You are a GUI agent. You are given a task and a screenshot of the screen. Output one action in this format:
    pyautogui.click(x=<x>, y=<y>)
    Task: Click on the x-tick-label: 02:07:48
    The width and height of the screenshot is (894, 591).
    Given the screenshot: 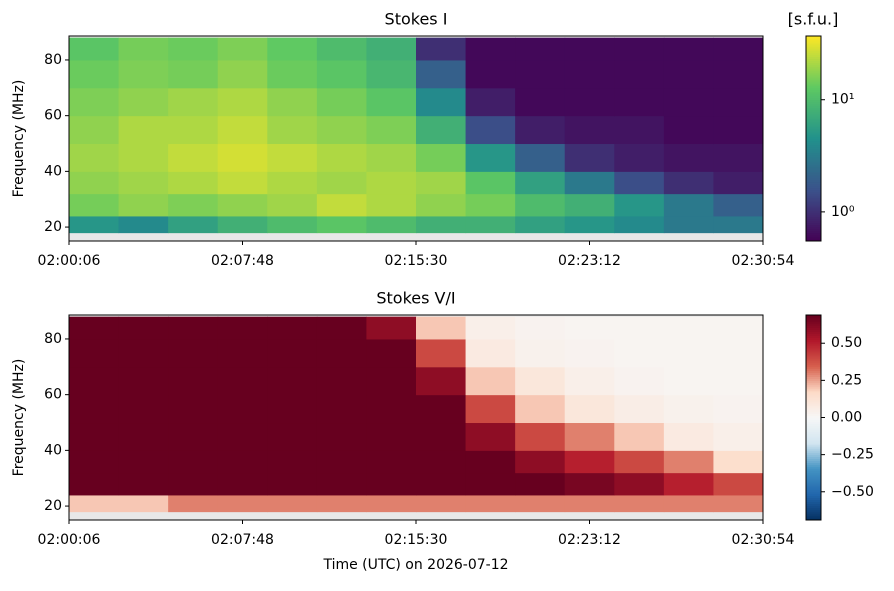 What is the action you would take?
    pyautogui.click(x=242, y=261)
    